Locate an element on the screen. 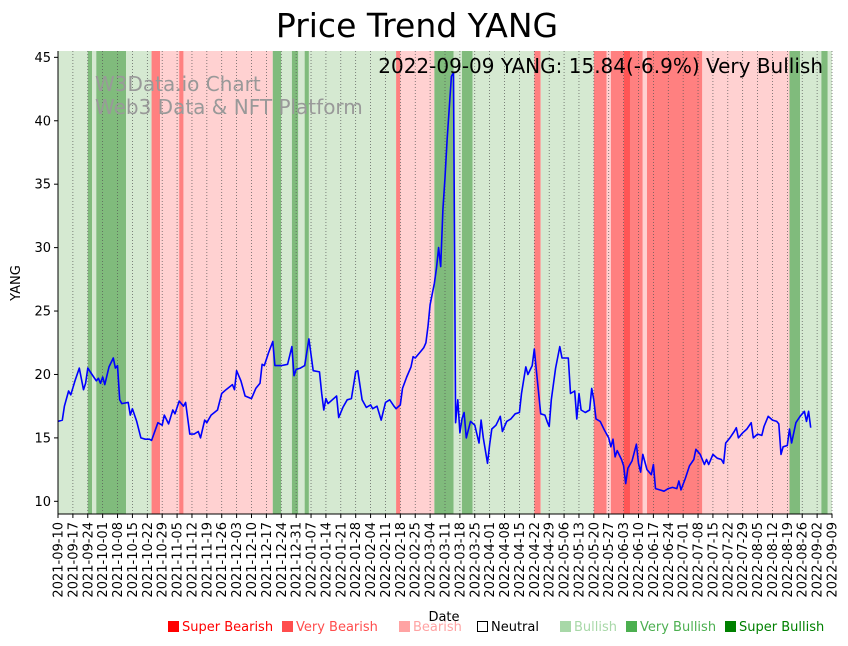  x-tick-label: 2022-01-21 is located at coordinates (341, 560).